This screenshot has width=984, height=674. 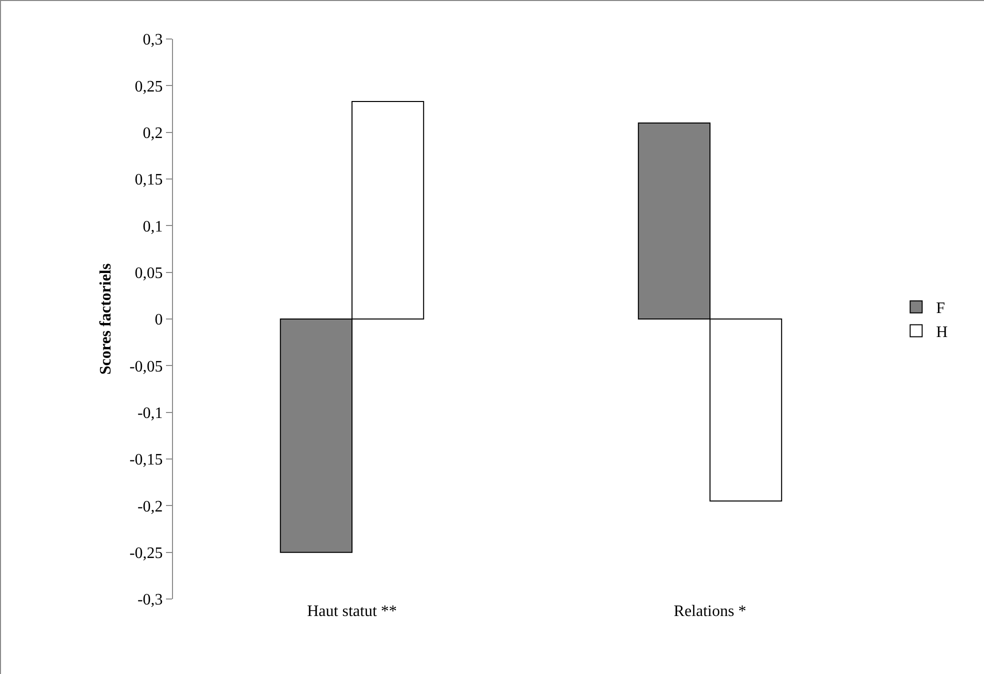 What do you see at coordinates (148, 87) in the screenshot?
I see `y-tick-label: 0,25` at bounding box center [148, 87].